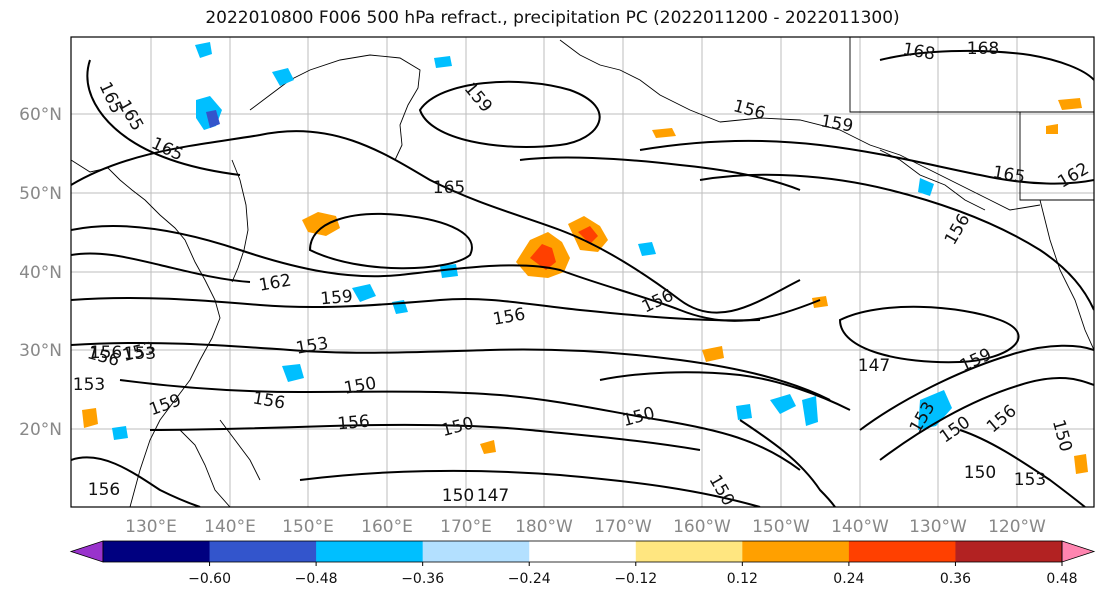 The image size is (1105, 601). What do you see at coordinates (387, 527) in the screenshot?
I see `lon-label: 160°E` at bounding box center [387, 527].